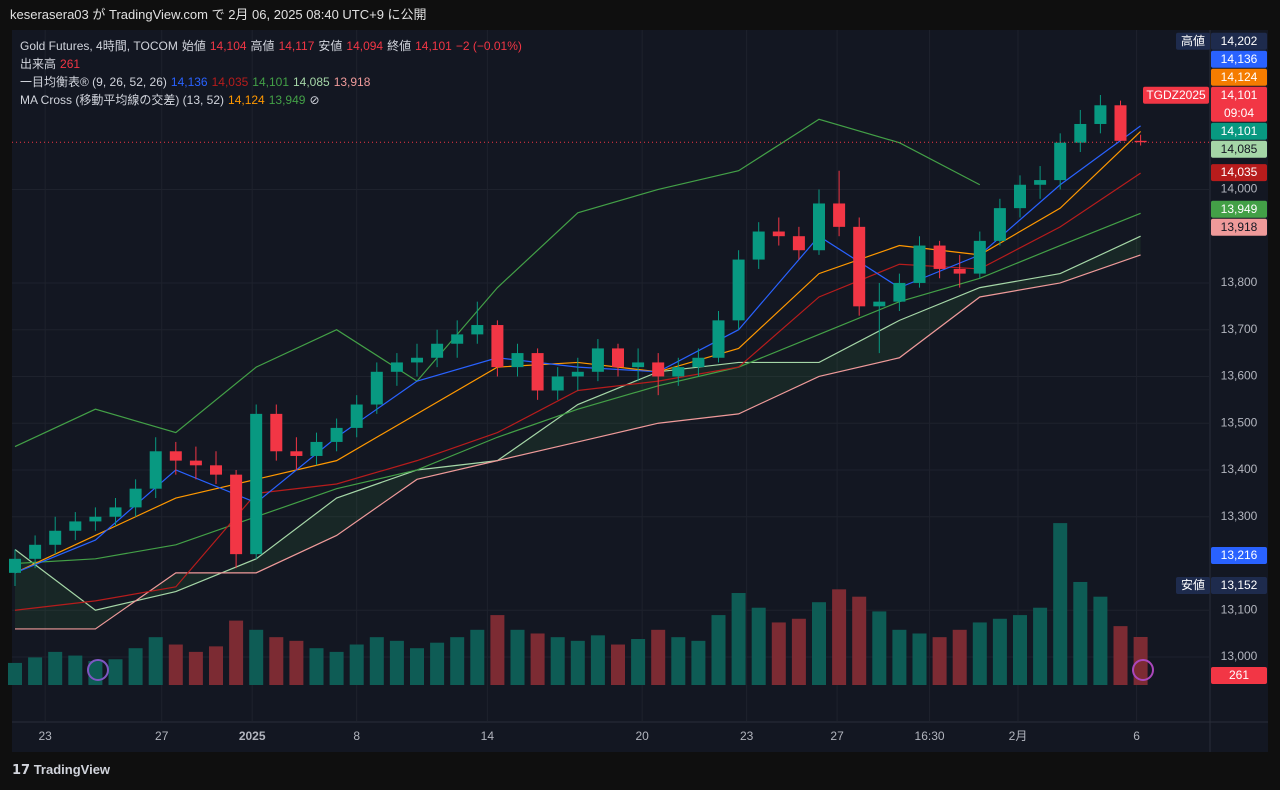 The image size is (1280, 790). Describe the element at coordinates (1239, 376) in the screenshot. I see `y-tick-label: 13,600` at that location.